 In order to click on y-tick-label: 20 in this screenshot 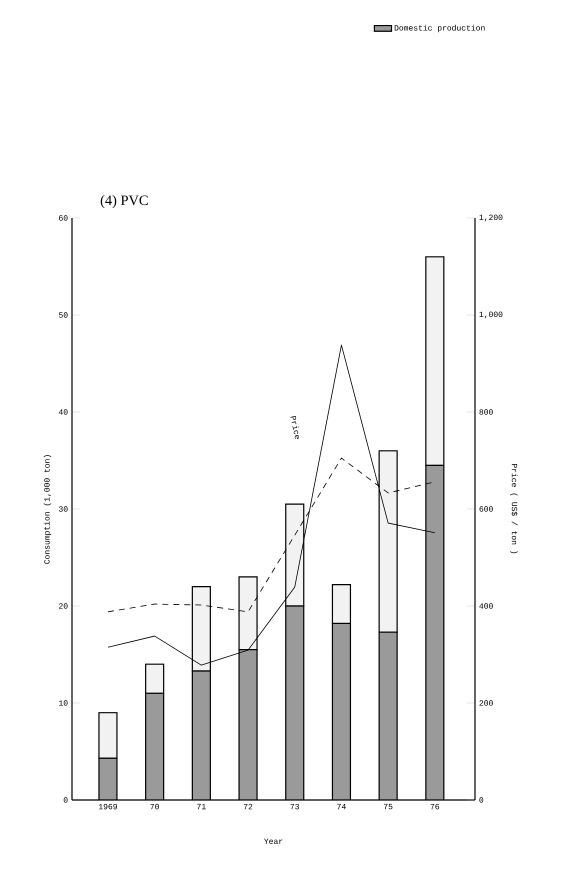, I will do `click(63, 606)`.